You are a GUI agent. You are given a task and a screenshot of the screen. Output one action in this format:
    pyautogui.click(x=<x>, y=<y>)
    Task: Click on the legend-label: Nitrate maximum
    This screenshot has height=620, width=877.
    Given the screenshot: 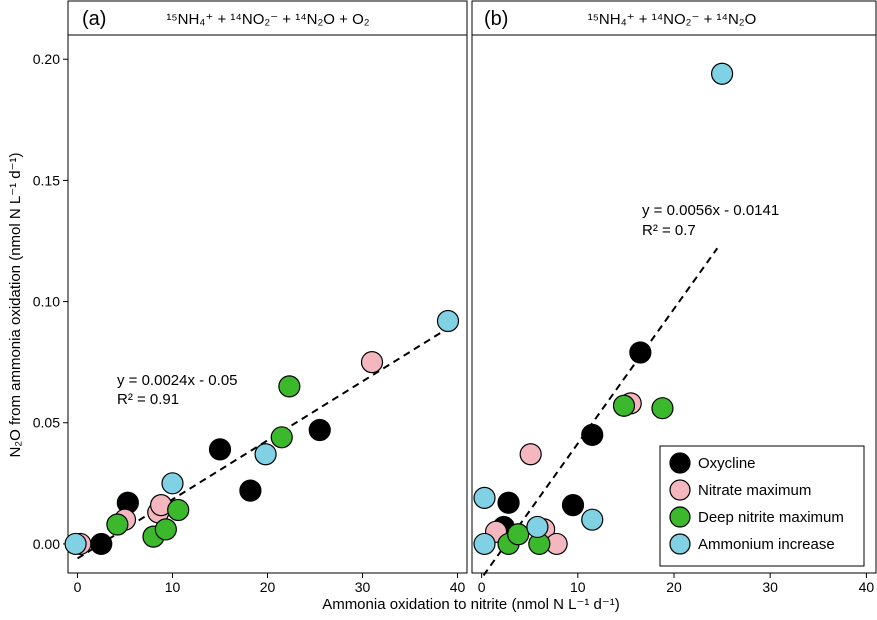 What is the action you would take?
    pyautogui.click(x=754, y=490)
    